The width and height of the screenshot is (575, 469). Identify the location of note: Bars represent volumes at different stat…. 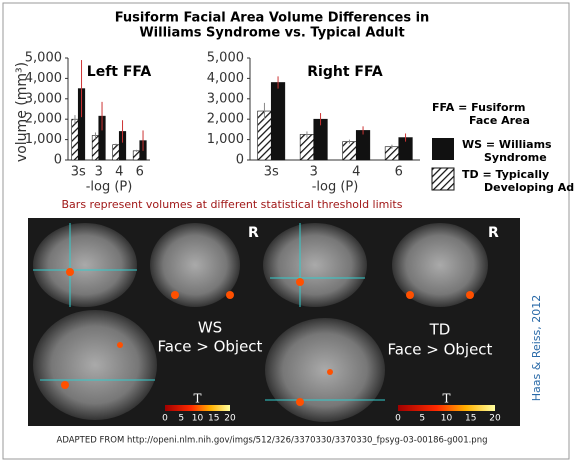
(232, 204).